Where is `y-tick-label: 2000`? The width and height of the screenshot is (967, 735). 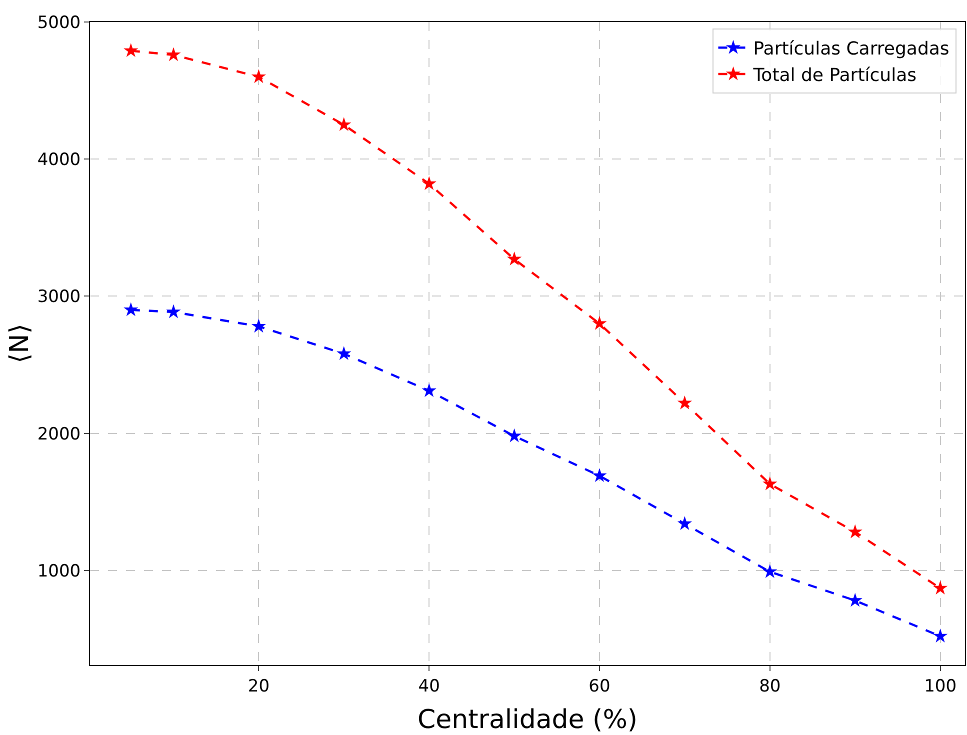
y-tick-label: 2000 is located at coordinates (59, 434).